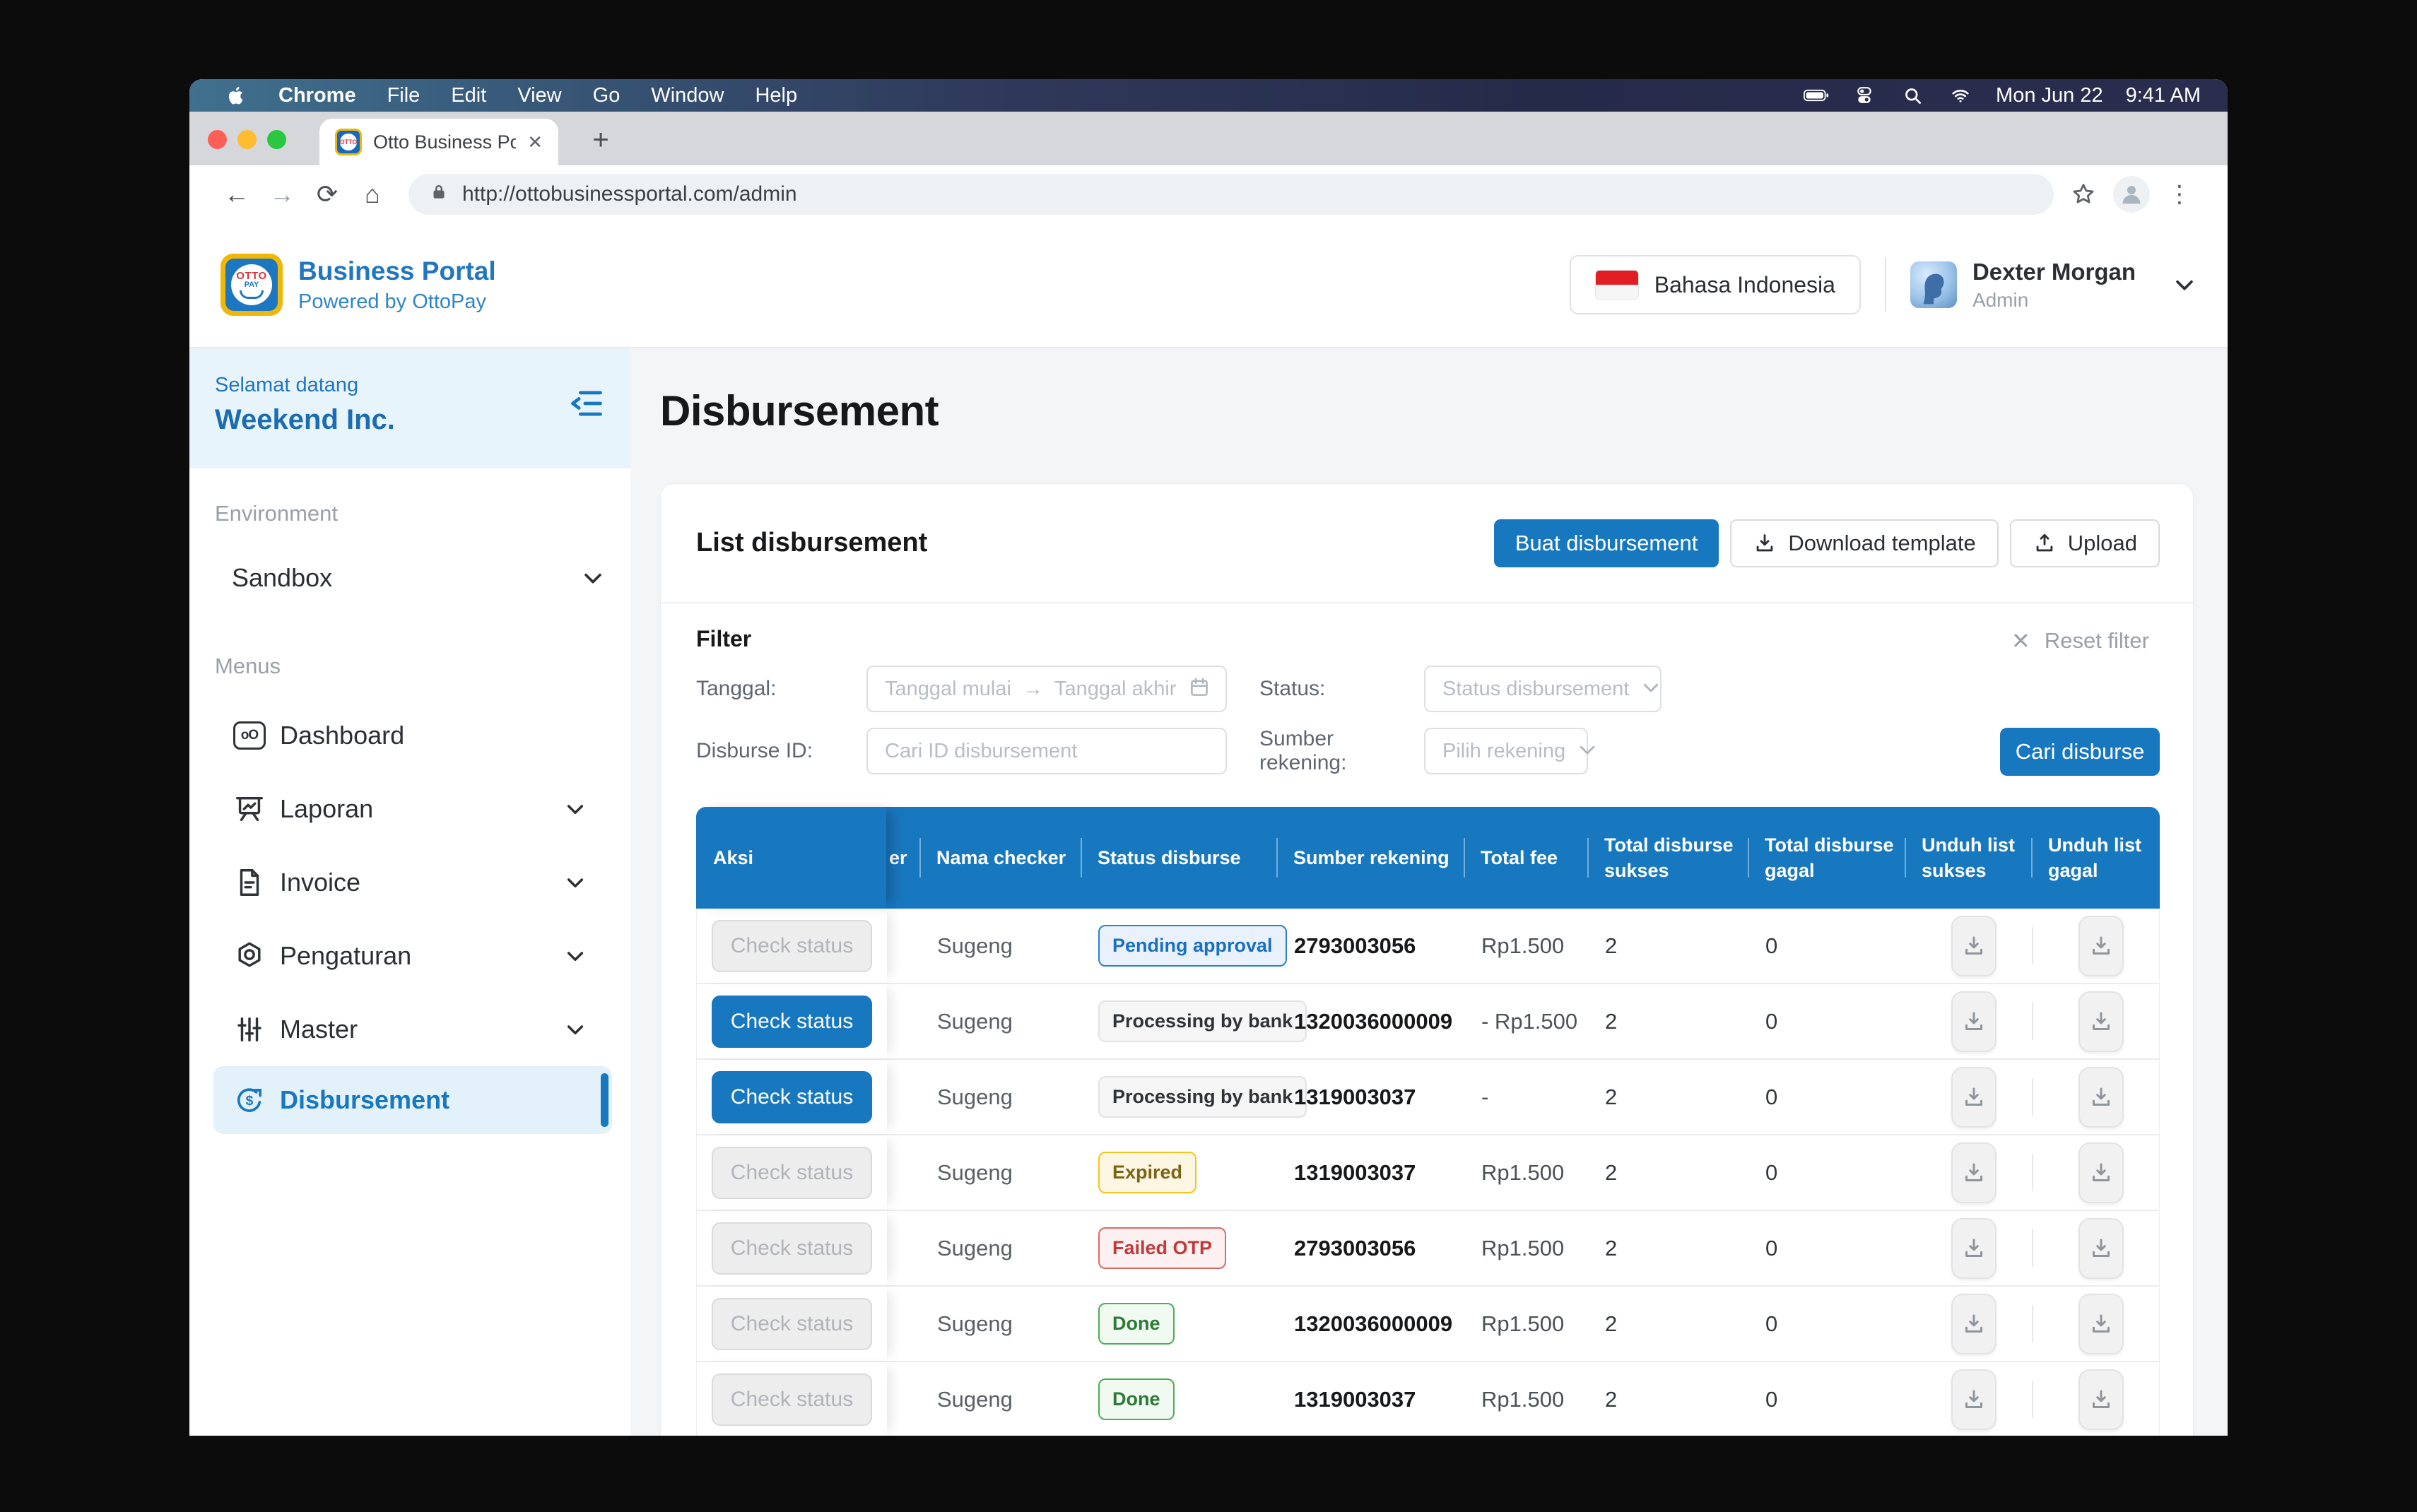  I want to click on sumber-rekening-select: Pilih rekening, so click(1510, 751).